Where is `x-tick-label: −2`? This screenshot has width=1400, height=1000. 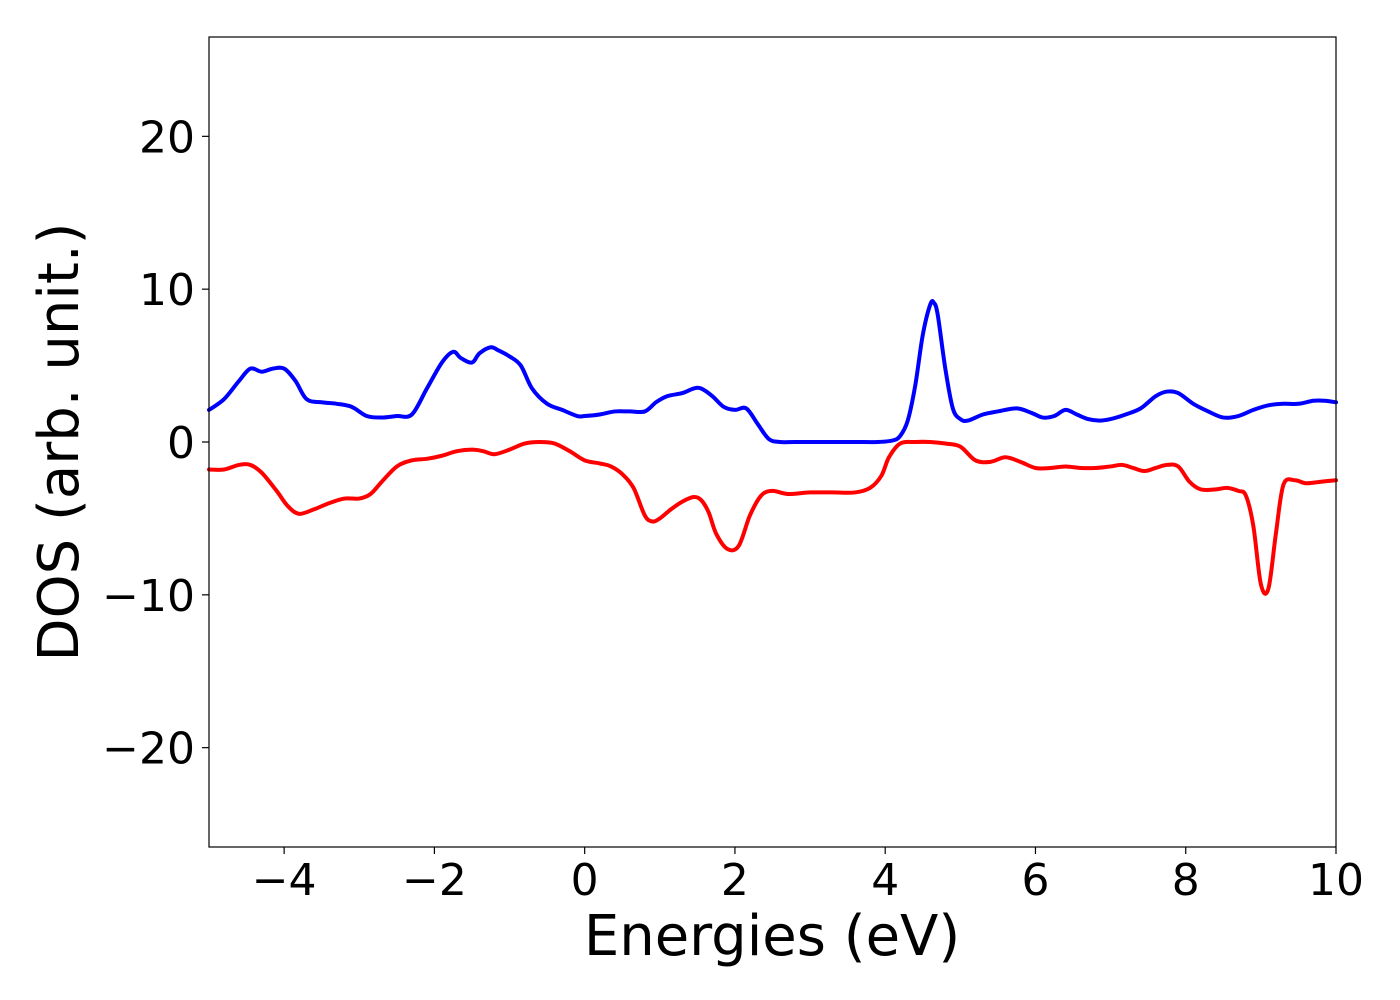
x-tick-label: −2 is located at coordinates (434, 880).